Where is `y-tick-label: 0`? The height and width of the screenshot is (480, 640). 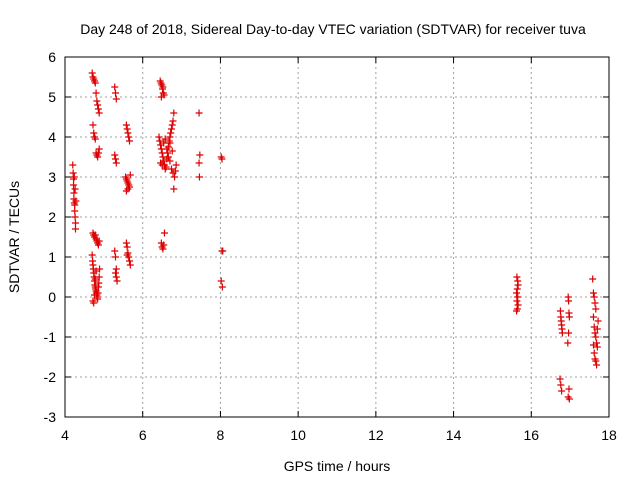
y-tick-label: 0 is located at coordinates (52, 297).